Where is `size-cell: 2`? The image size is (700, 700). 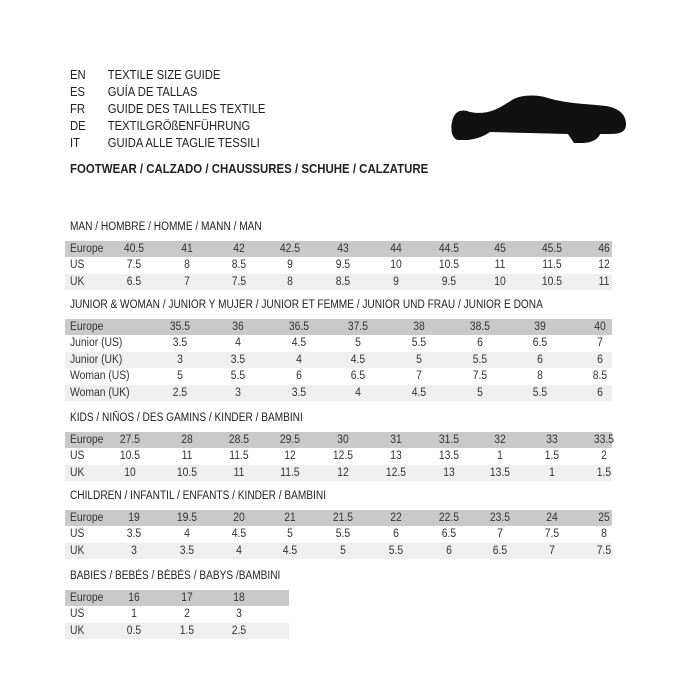 size-cell: 2 is located at coordinates (604, 456).